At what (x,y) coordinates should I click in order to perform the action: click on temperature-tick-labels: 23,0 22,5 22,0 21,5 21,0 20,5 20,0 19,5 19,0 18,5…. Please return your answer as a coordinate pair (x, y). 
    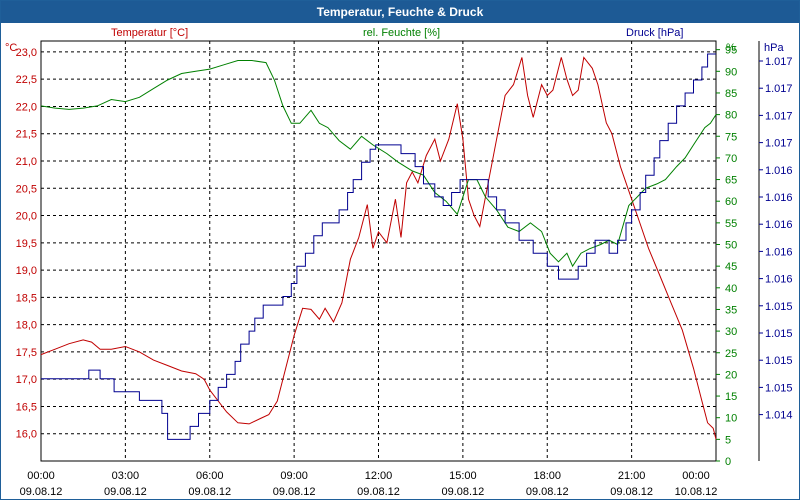
    Looking at the image, I should click on (26, 244).